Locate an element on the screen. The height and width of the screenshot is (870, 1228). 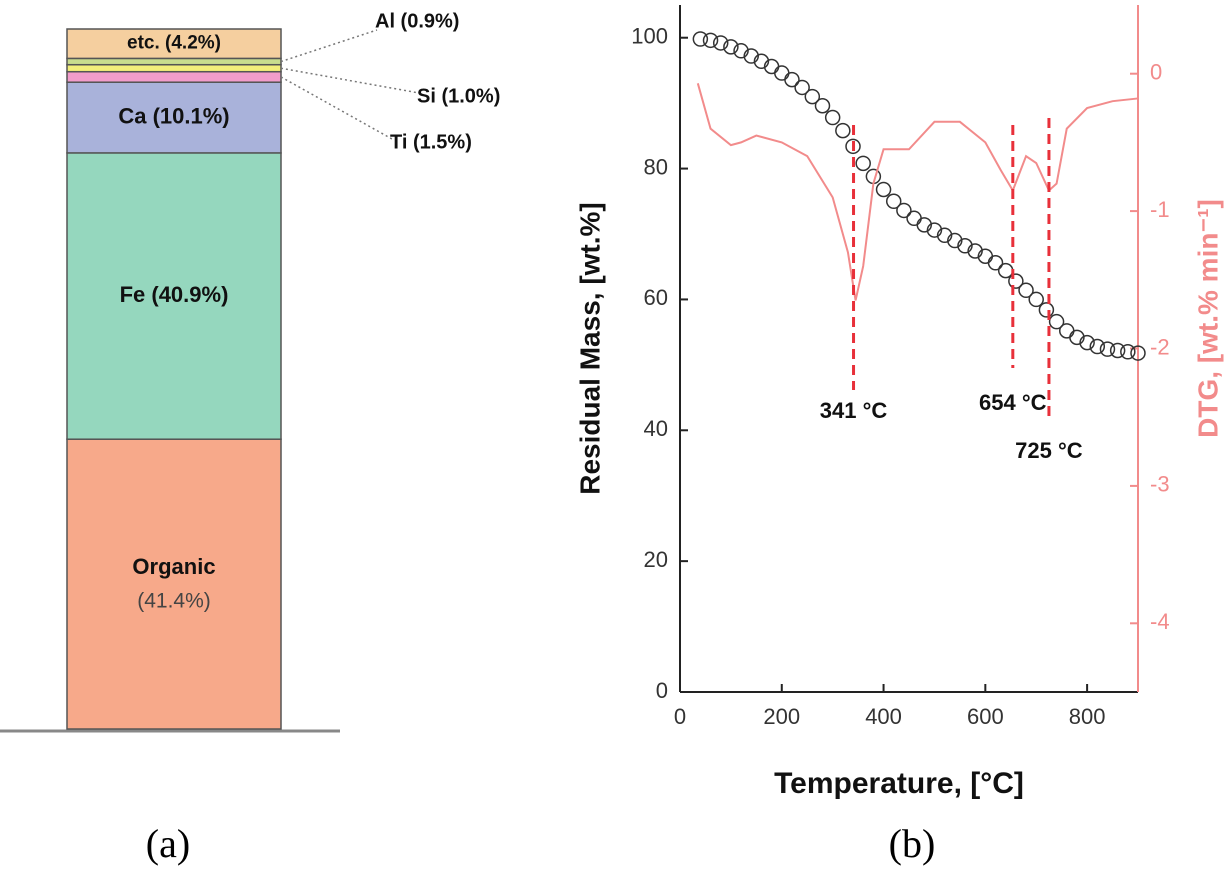
x-tick-label: 200 is located at coordinates (781, 716).